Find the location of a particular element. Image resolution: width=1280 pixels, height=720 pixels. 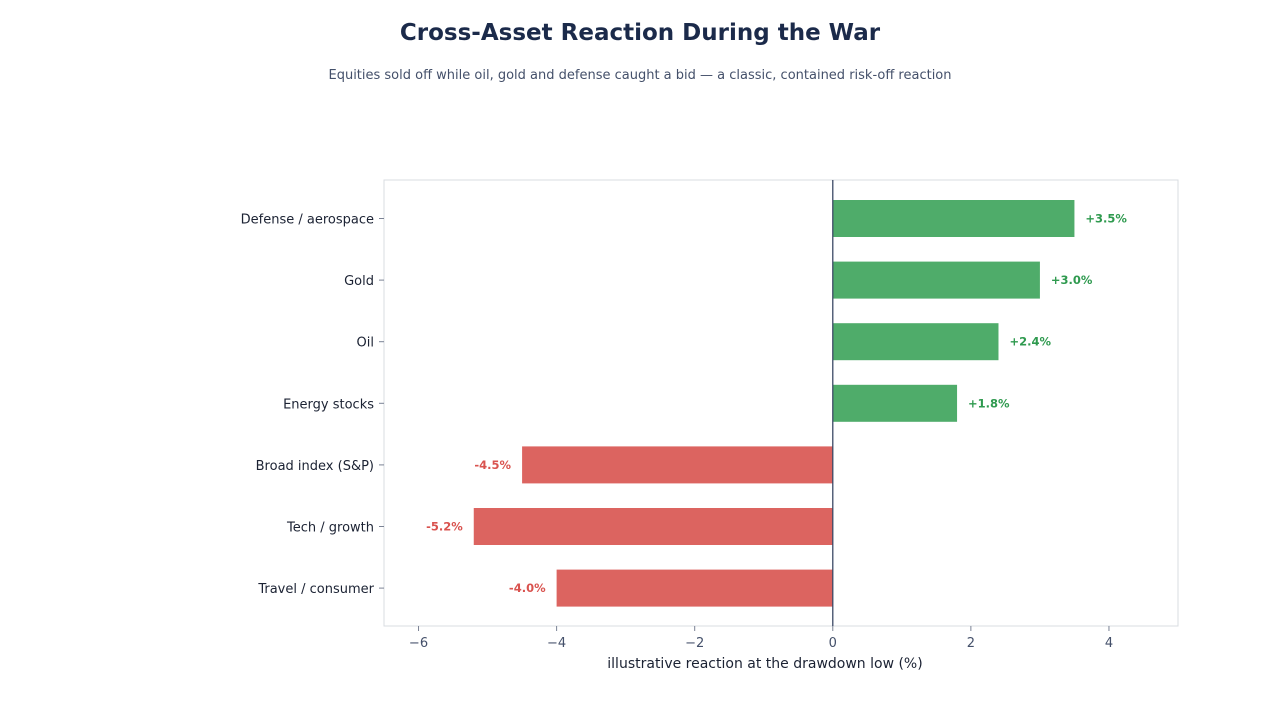

x-tick-label: 2 is located at coordinates (971, 643).